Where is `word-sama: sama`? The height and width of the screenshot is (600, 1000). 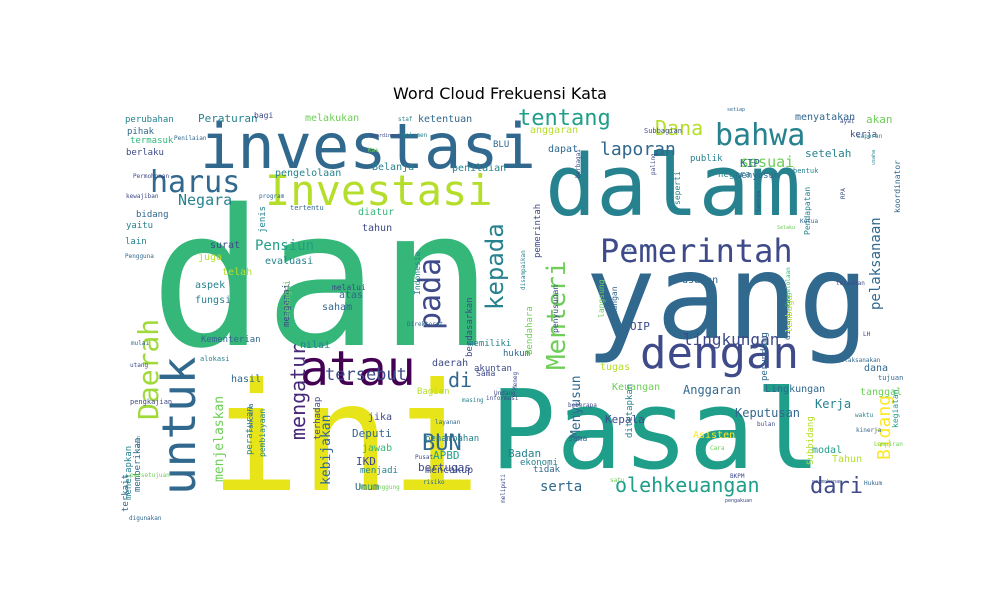 word-sama: sama is located at coordinates (577, 438).